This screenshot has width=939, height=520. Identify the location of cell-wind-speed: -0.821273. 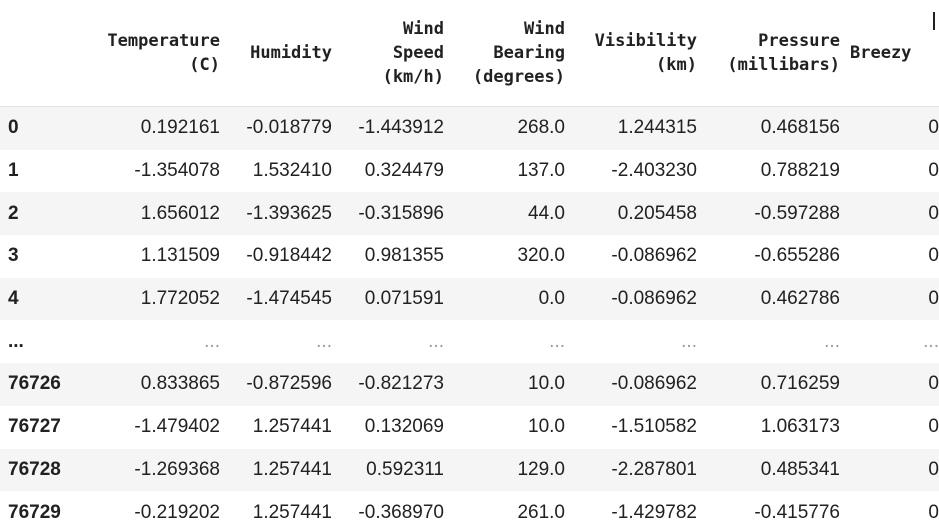
(388, 384).